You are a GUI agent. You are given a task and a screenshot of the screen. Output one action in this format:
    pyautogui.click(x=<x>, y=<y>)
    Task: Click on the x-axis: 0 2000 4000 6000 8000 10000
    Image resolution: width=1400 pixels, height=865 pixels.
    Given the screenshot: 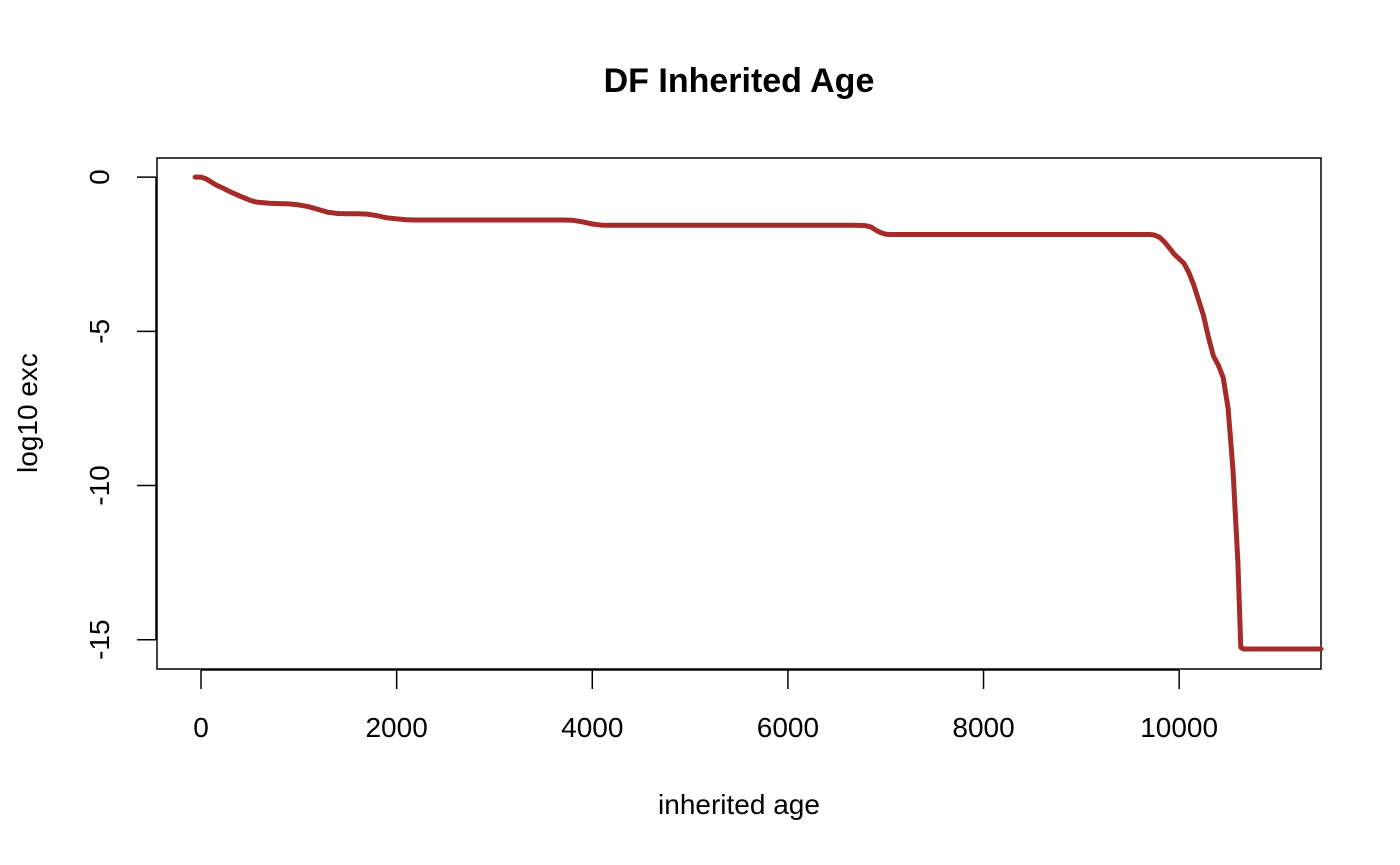 What is the action you would take?
    pyautogui.click(x=705, y=706)
    